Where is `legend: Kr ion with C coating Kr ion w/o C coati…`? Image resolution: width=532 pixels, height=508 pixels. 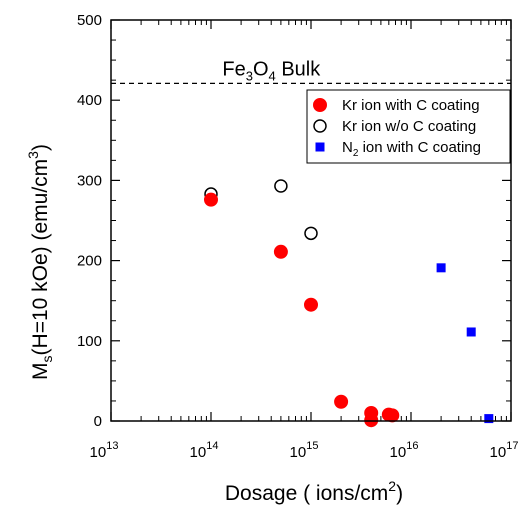
legend: Kr ion with C coating Kr ion w/o C coati… is located at coordinates (408, 126).